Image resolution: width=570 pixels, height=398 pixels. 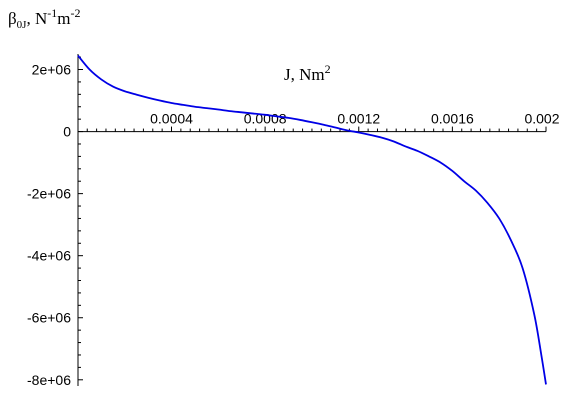 I want to click on y-tick-label: 0, so click(x=67, y=132).